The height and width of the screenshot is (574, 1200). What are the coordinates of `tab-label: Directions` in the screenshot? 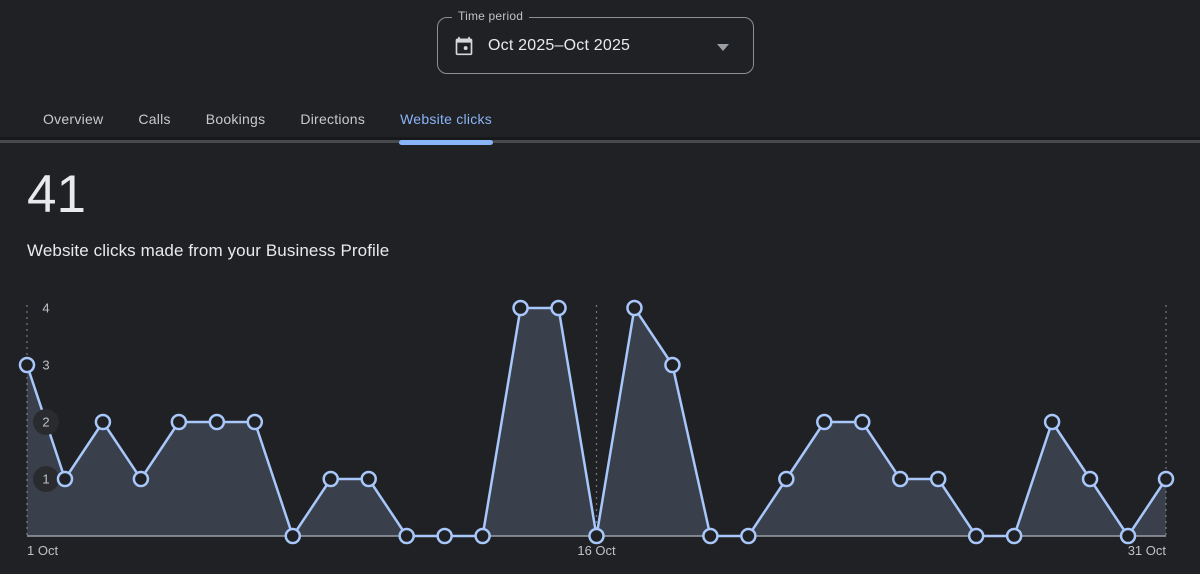 It's located at (333, 118).